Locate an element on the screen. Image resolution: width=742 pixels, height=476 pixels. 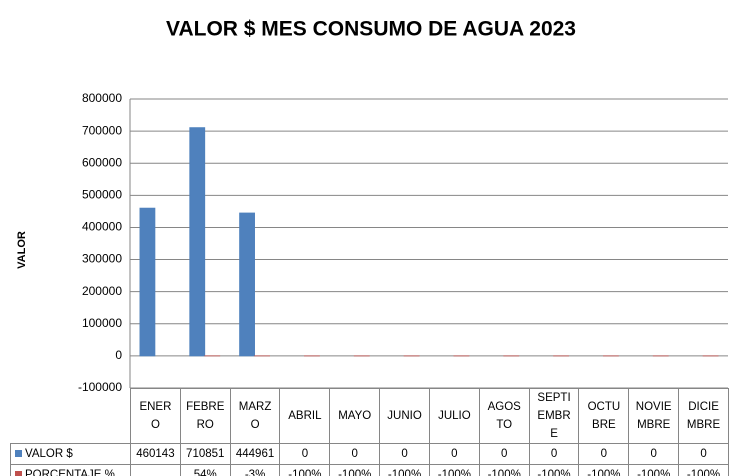
y-tick-label: -100000 is located at coordinates (100, 387).